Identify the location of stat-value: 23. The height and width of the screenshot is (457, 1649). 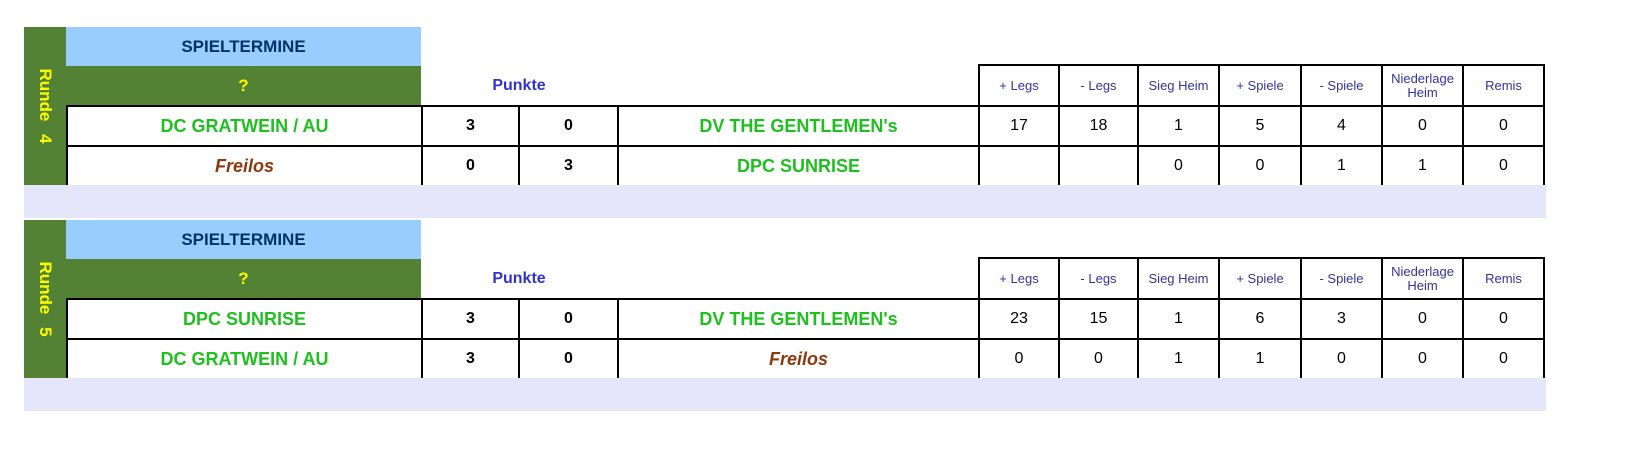
(1019, 319).